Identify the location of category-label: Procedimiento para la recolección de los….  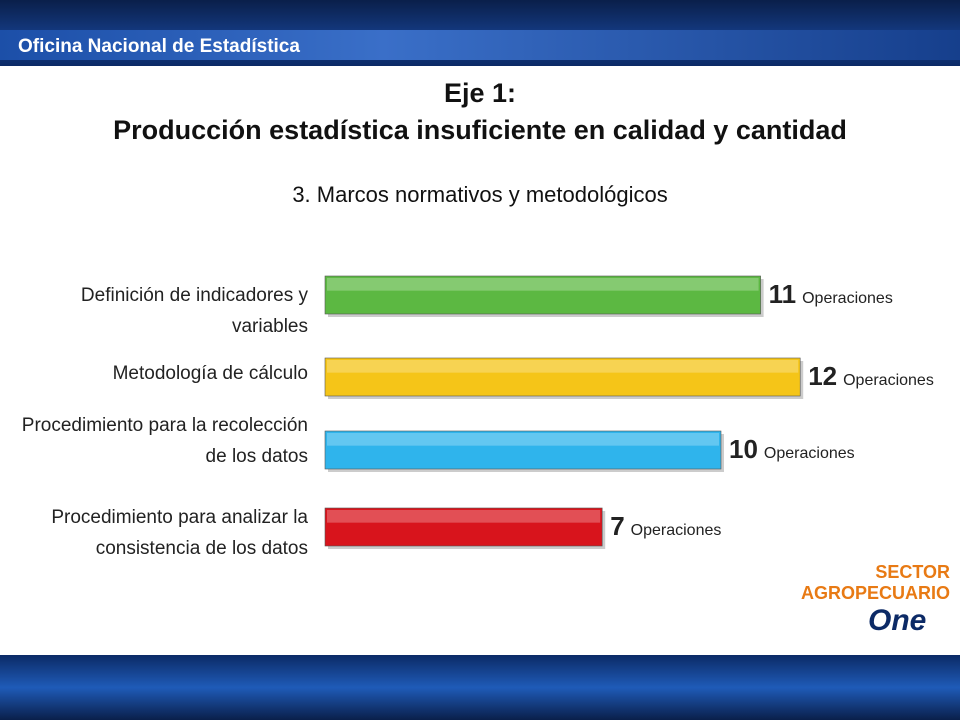
(164, 441).